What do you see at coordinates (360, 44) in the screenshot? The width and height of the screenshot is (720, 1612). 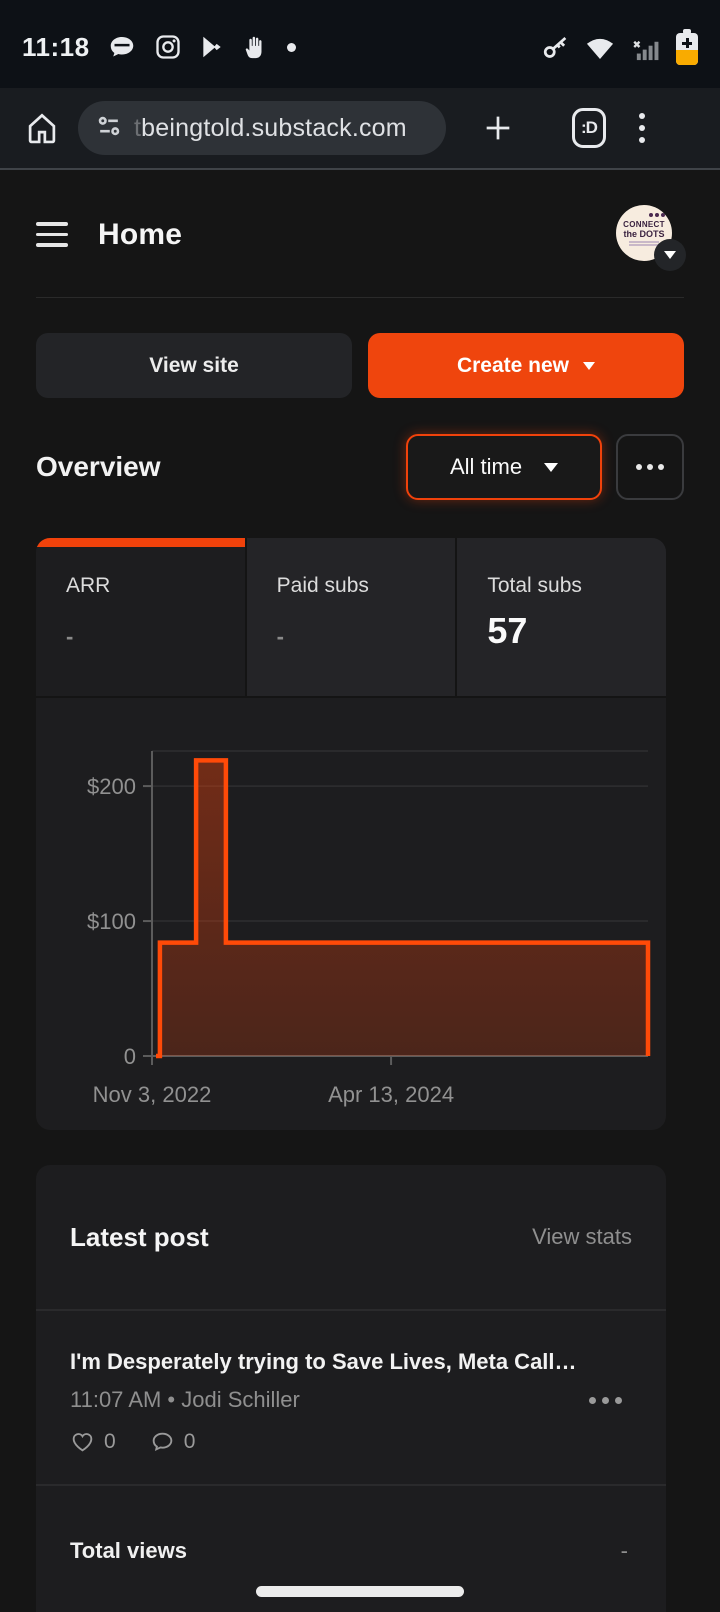 I see `status-bar: 11:18` at bounding box center [360, 44].